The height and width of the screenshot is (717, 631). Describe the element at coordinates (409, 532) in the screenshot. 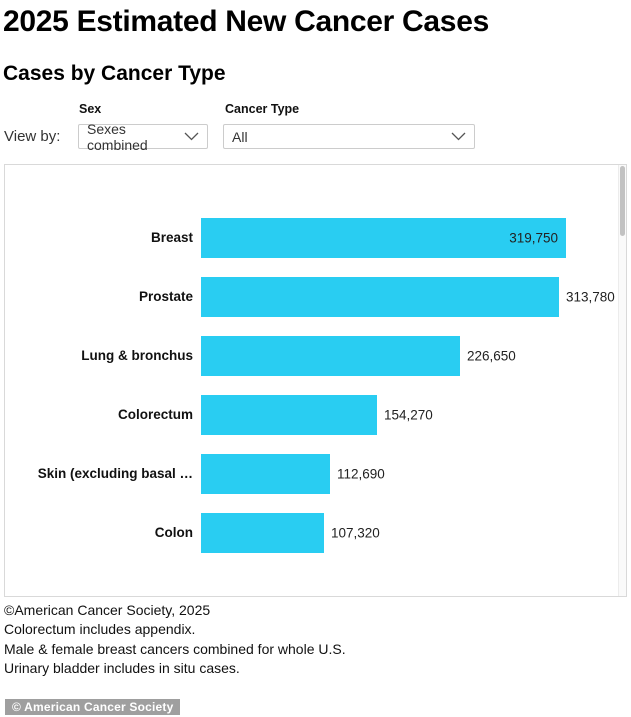

I see `bar-track: 107,320` at that location.